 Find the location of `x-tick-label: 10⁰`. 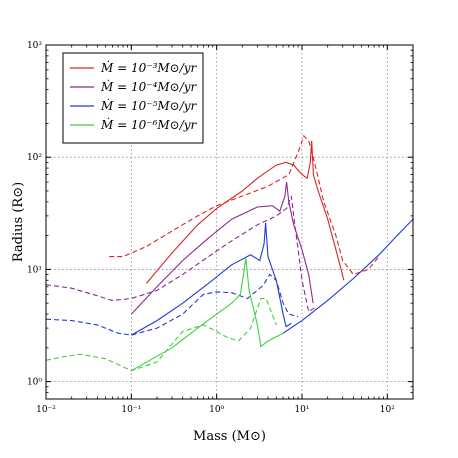

x-tick-label: 10⁰ is located at coordinates (216, 410).